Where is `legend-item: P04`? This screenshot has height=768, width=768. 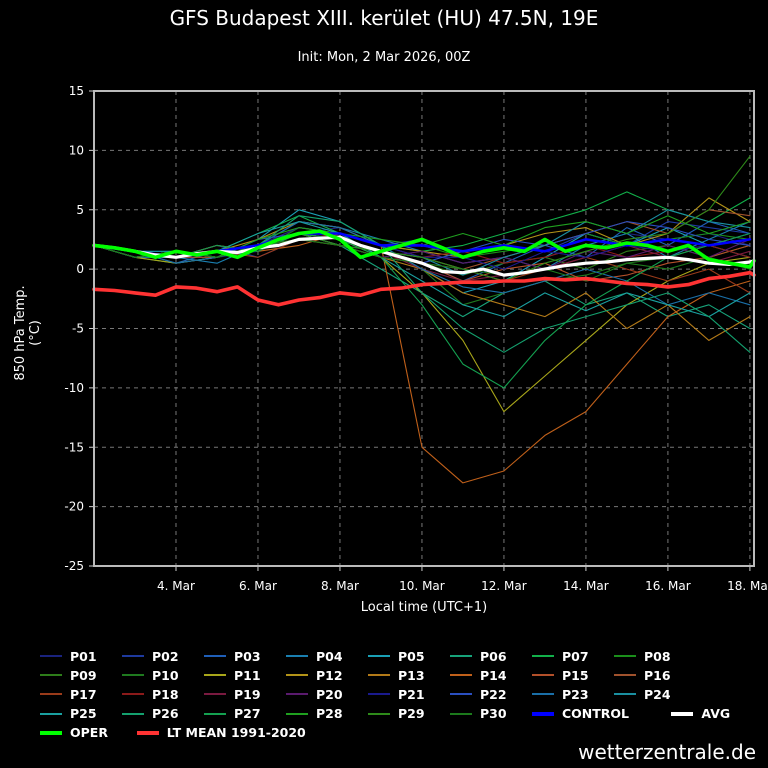 legend-item: P04 is located at coordinates (314, 656).